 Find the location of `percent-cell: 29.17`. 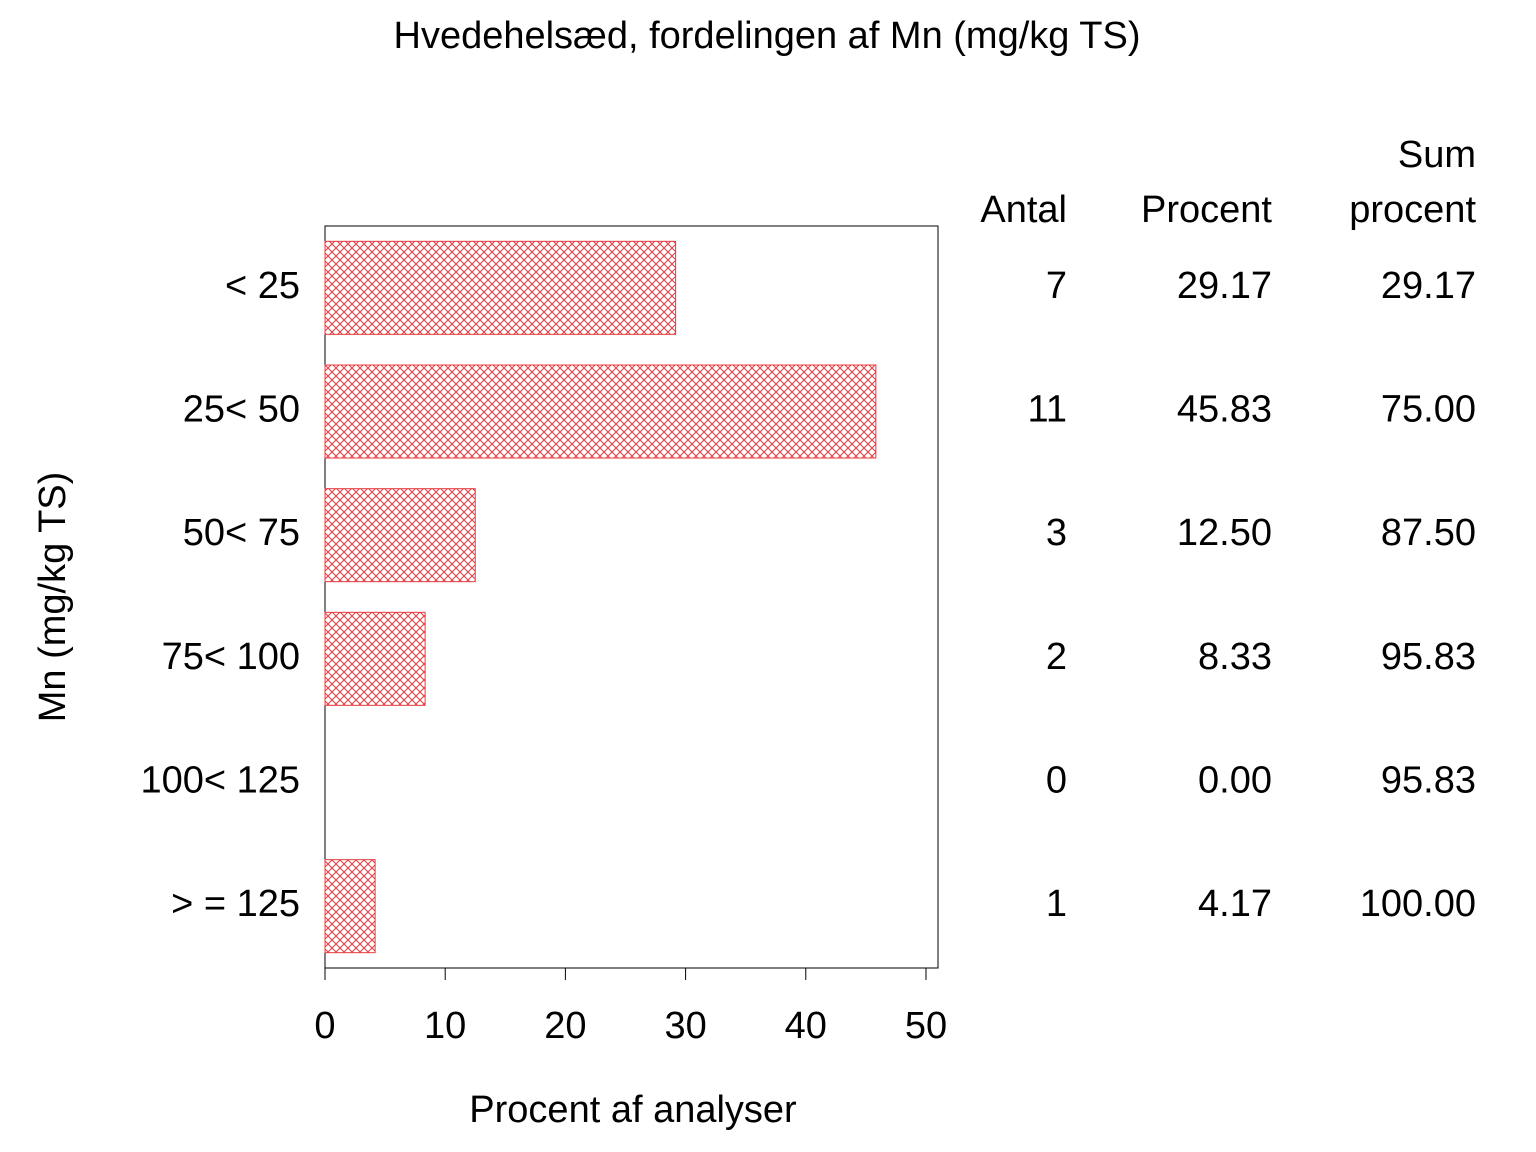

percent-cell: 29.17 is located at coordinates (1224, 286).